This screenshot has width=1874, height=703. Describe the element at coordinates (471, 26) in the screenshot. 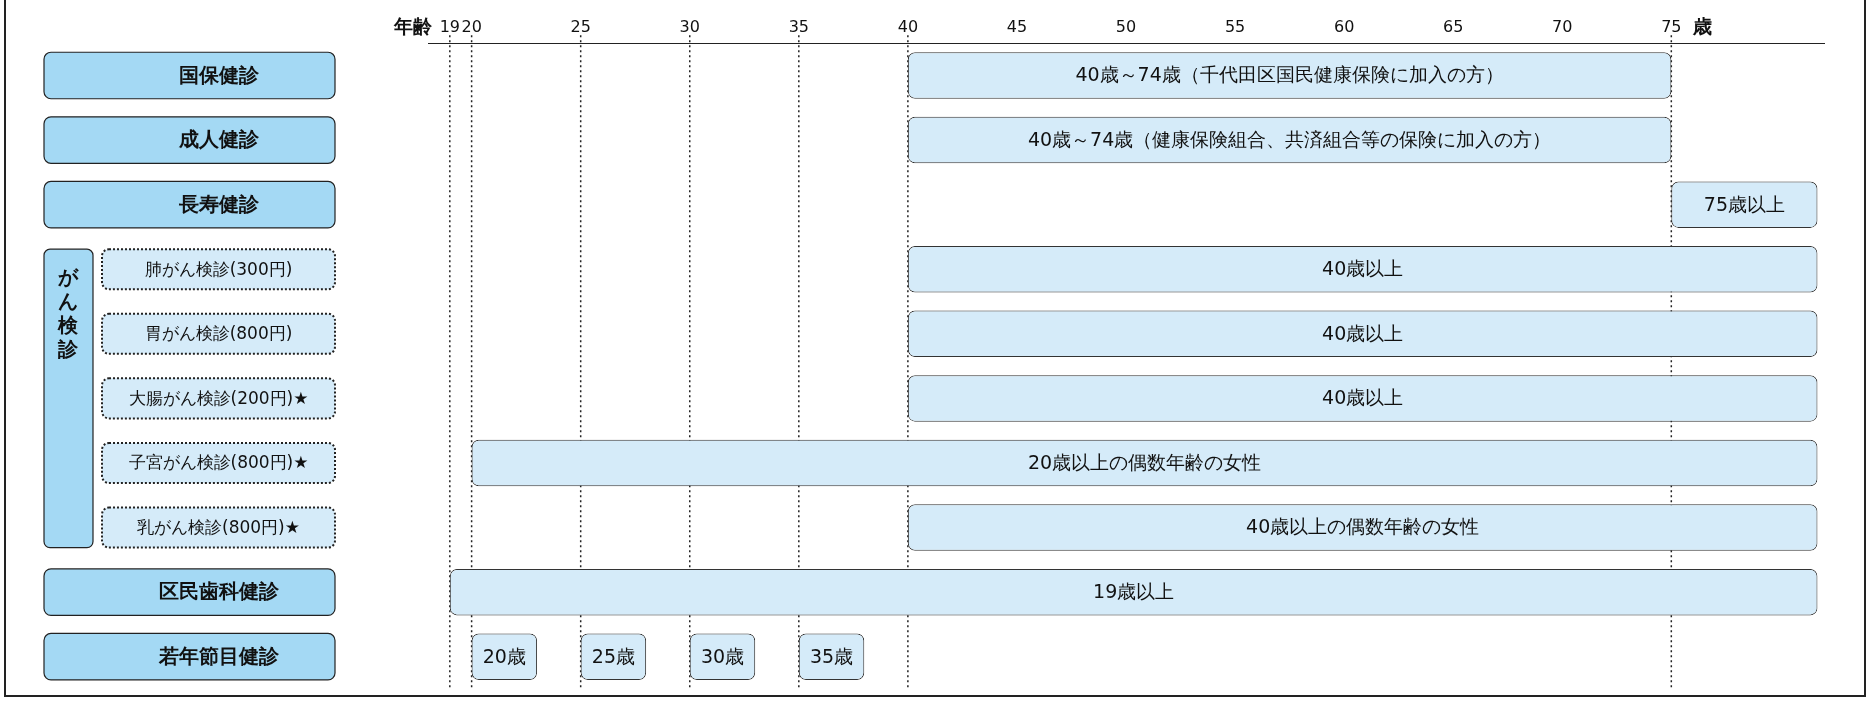

I see `x-tick-label: 20` at that location.